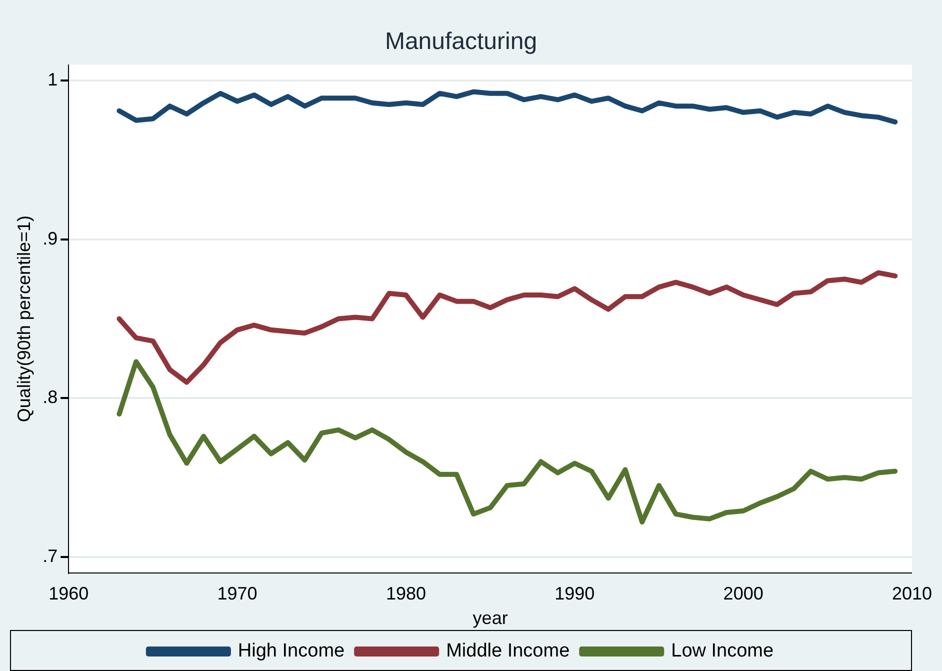 This screenshot has height=671, width=942. Describe the element at coordinates (50, 397) in the screenshot. I see `y-tick-label: .8` at that location.